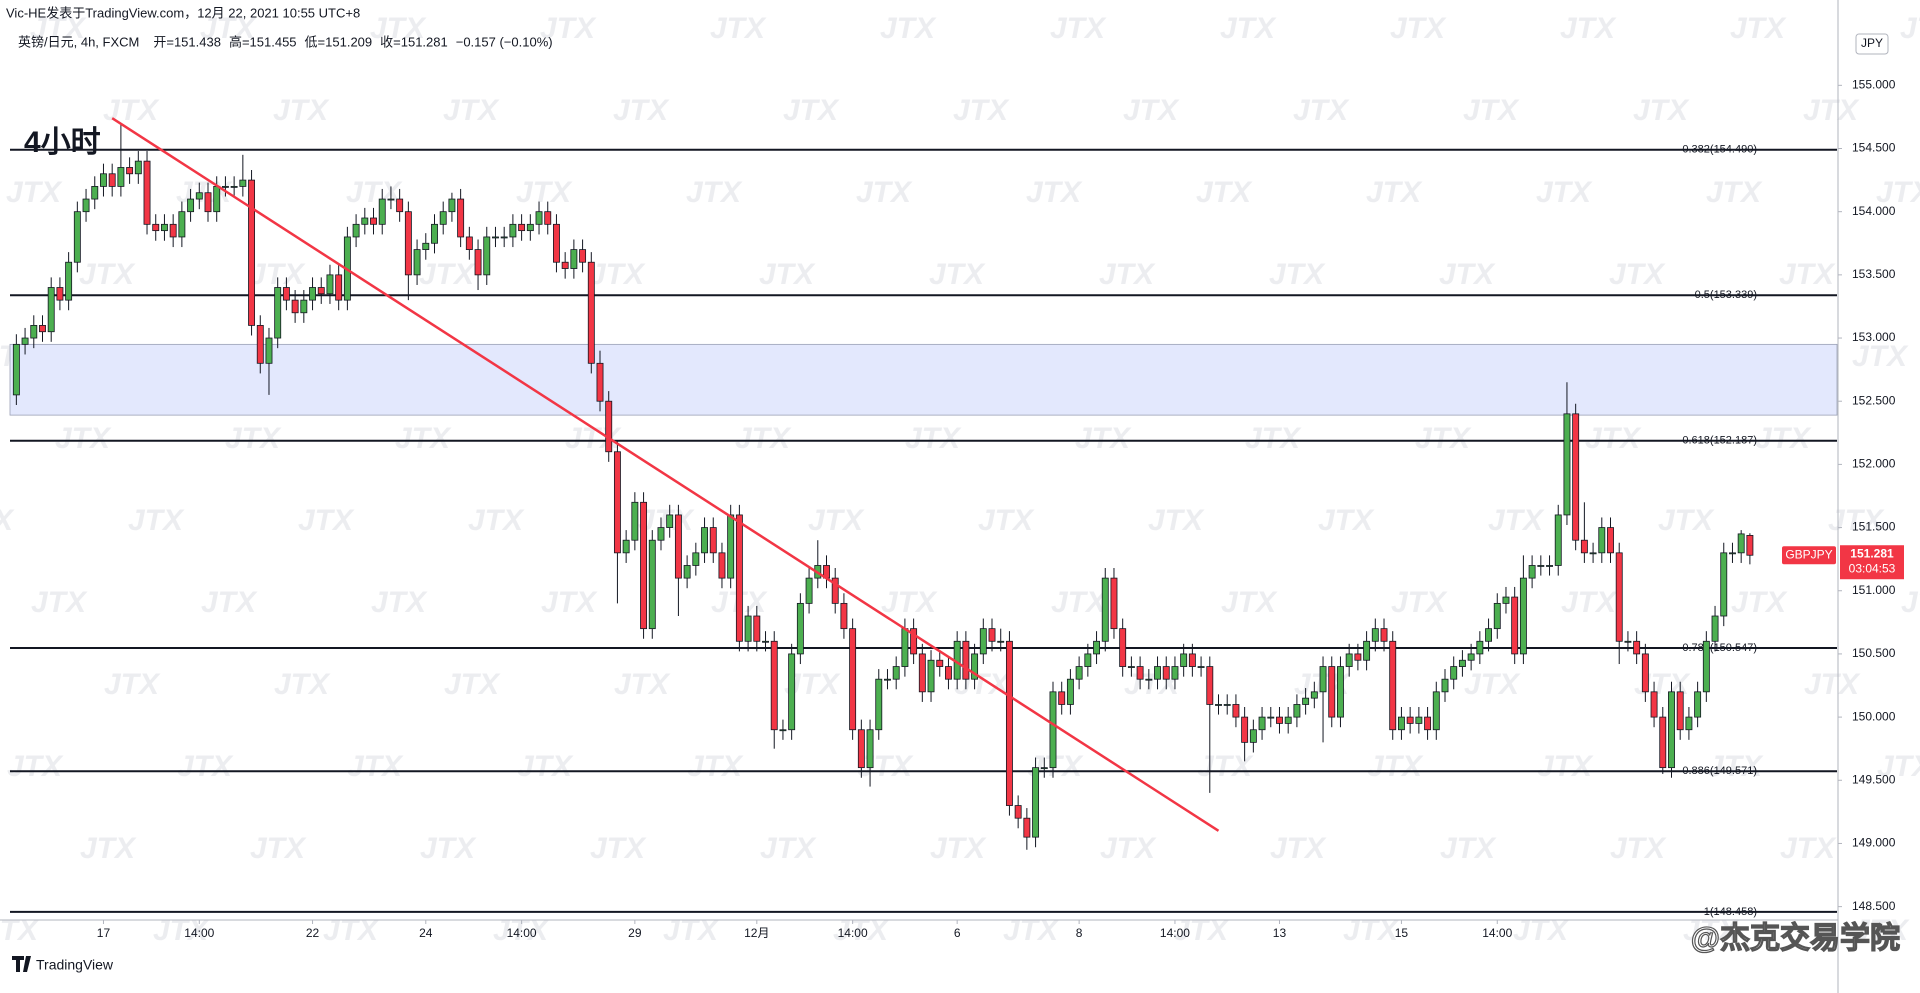  I want to click on zone, so click(923, 379).